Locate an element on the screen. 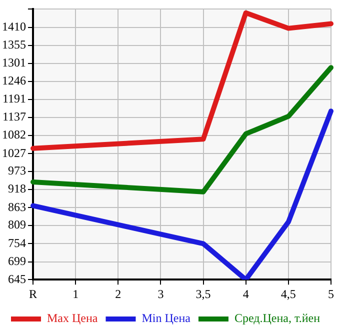  y-tick-label: 645 is located at coordinates (17, 279).